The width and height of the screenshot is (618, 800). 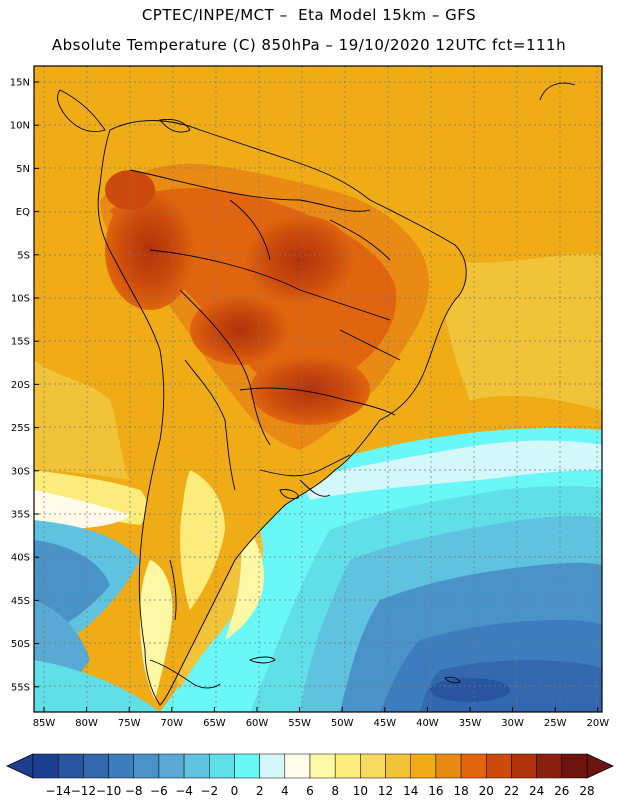 I want to click on lon-tick-label: 65W, so click(x=214, y=723).